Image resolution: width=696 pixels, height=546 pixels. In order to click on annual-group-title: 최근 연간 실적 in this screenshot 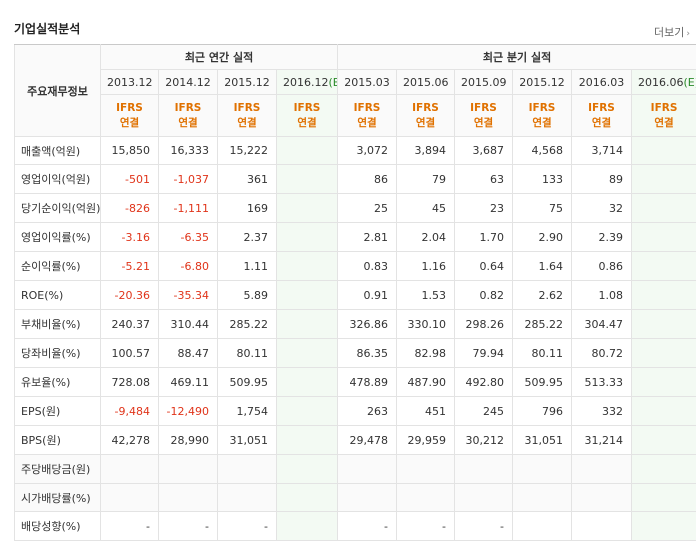, I will do `click(219, 57)`.